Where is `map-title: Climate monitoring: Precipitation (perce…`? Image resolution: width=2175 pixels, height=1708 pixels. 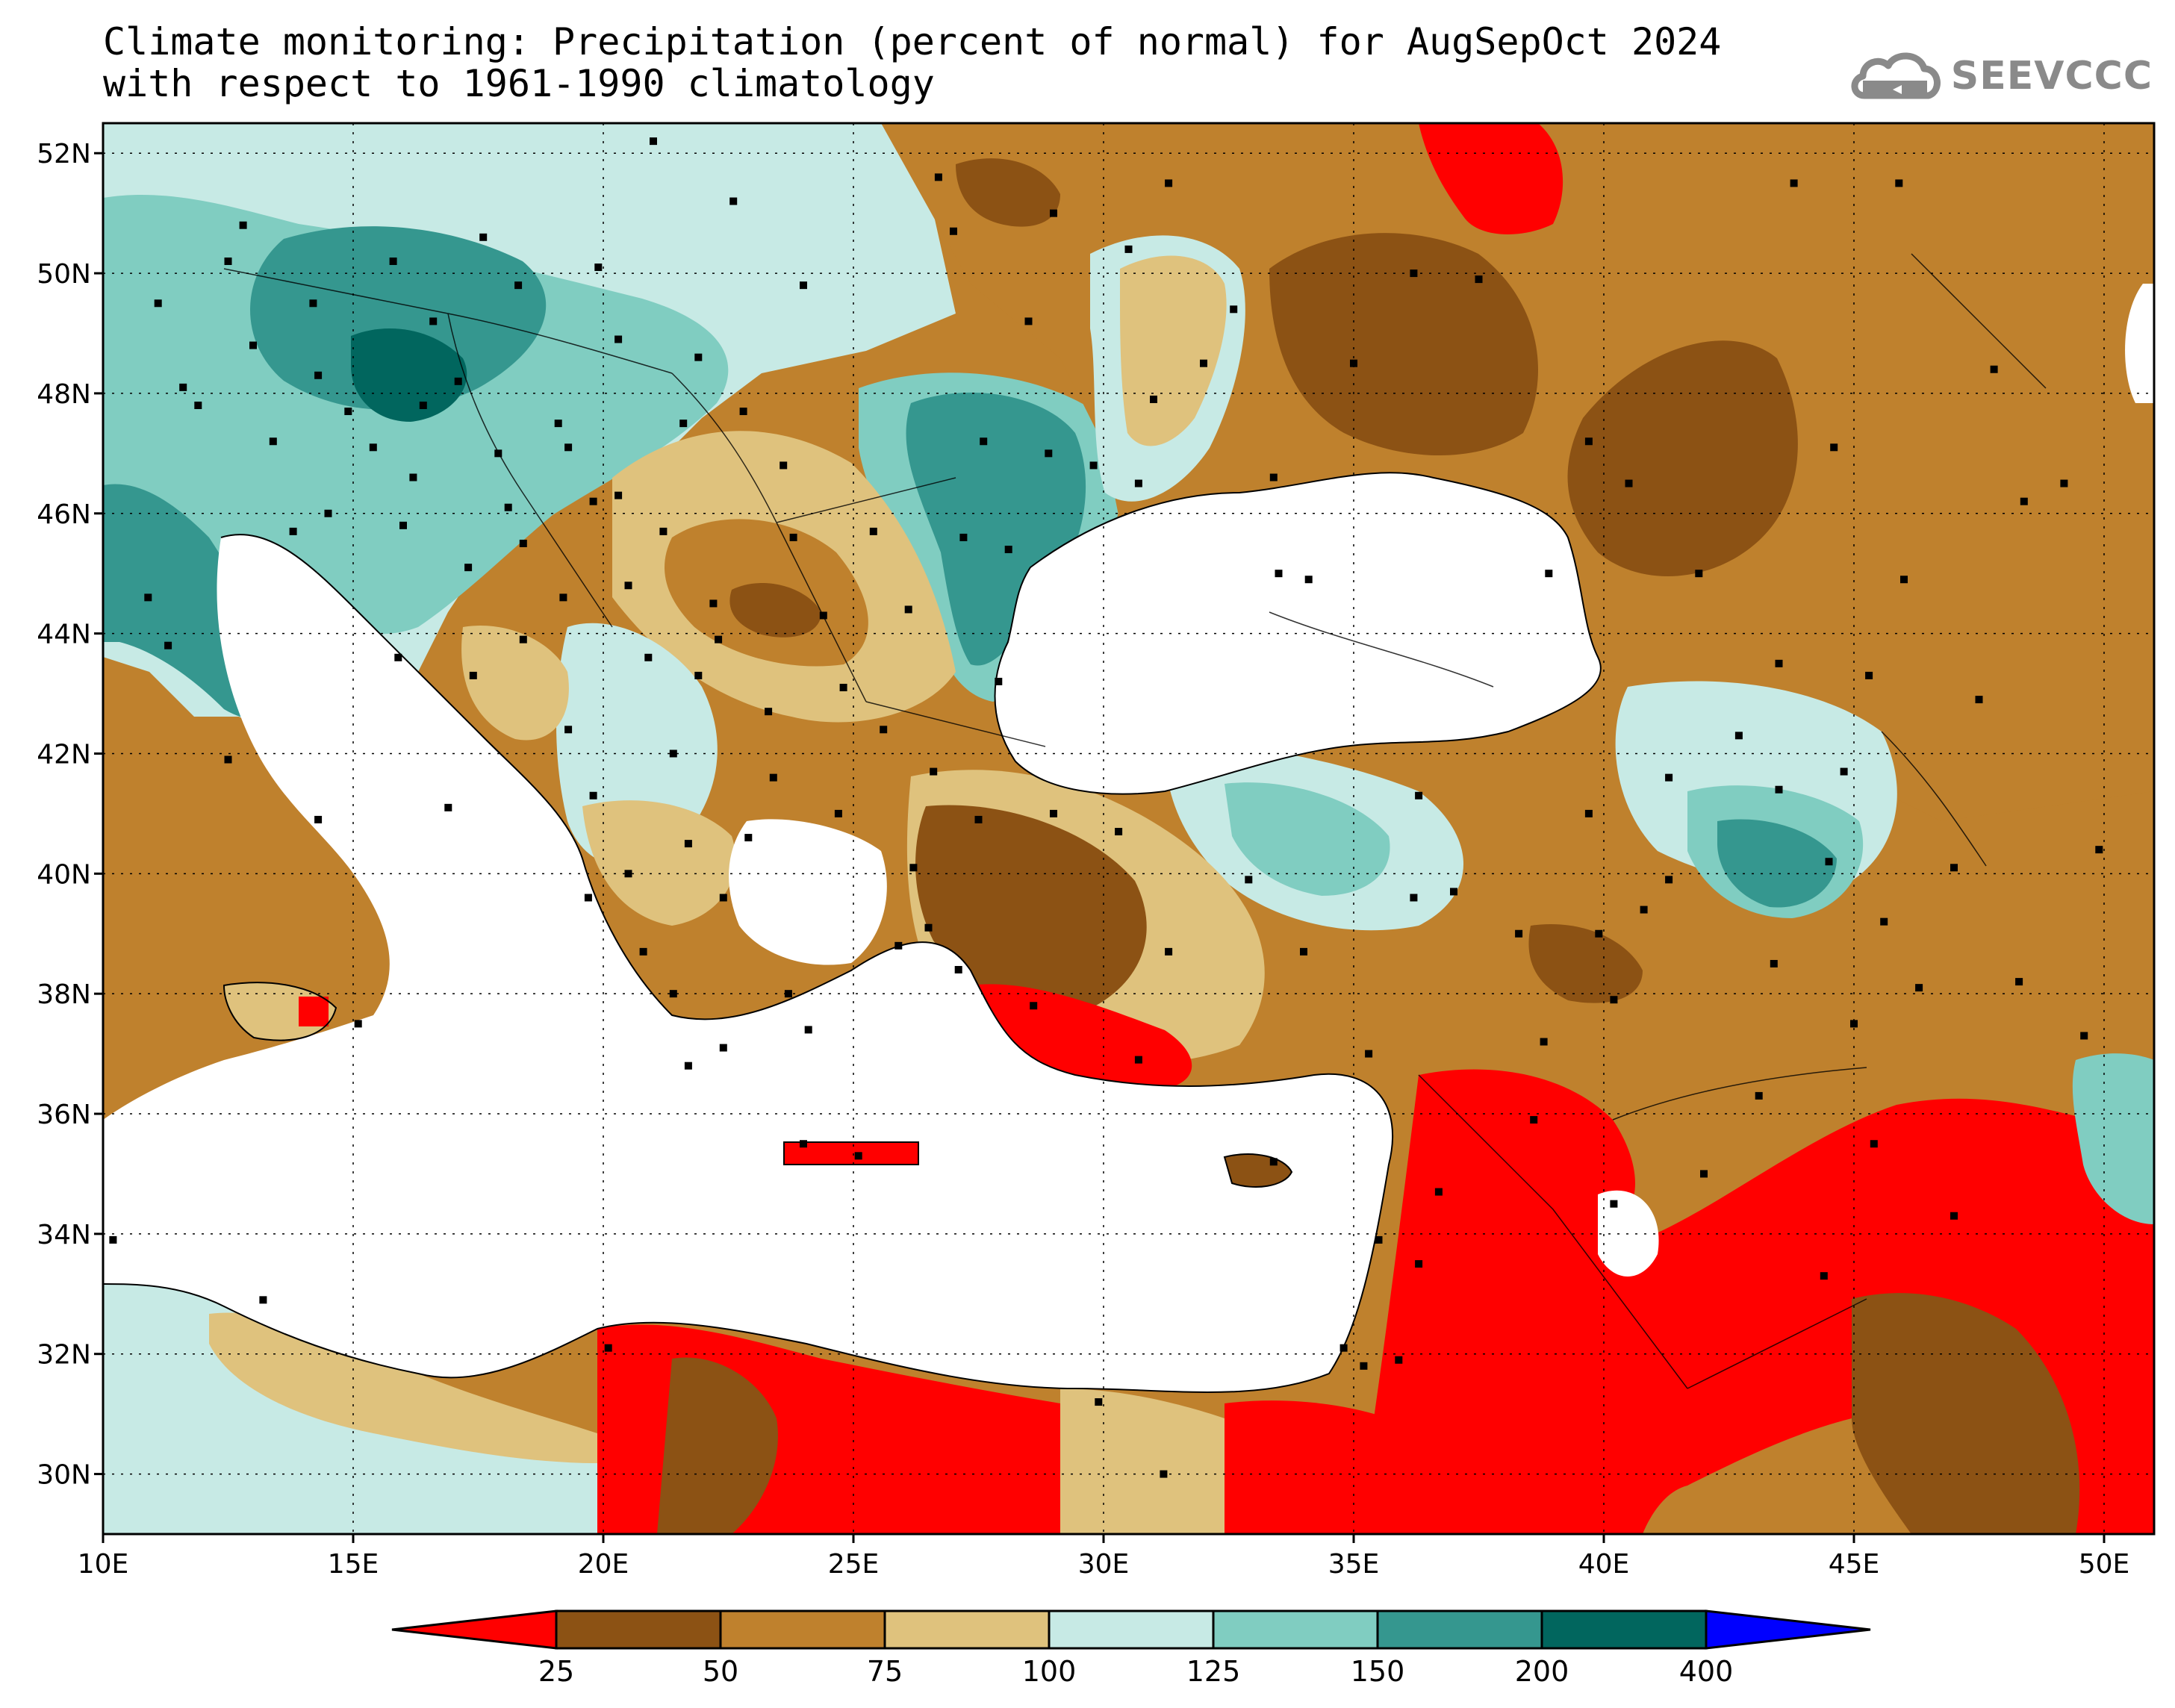 map-title: Climate monitoring: Precipitation (perce… is located at coordinates (912, 63).